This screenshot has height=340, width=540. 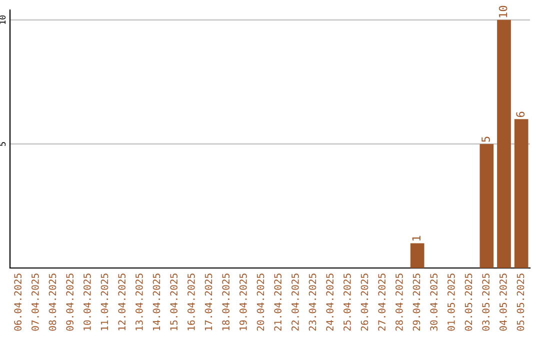 What do you see at coordinates (451, 302) in the screenshot?
I see `x-tick-label: 01.05.2025` at bounding box center [451, 302].